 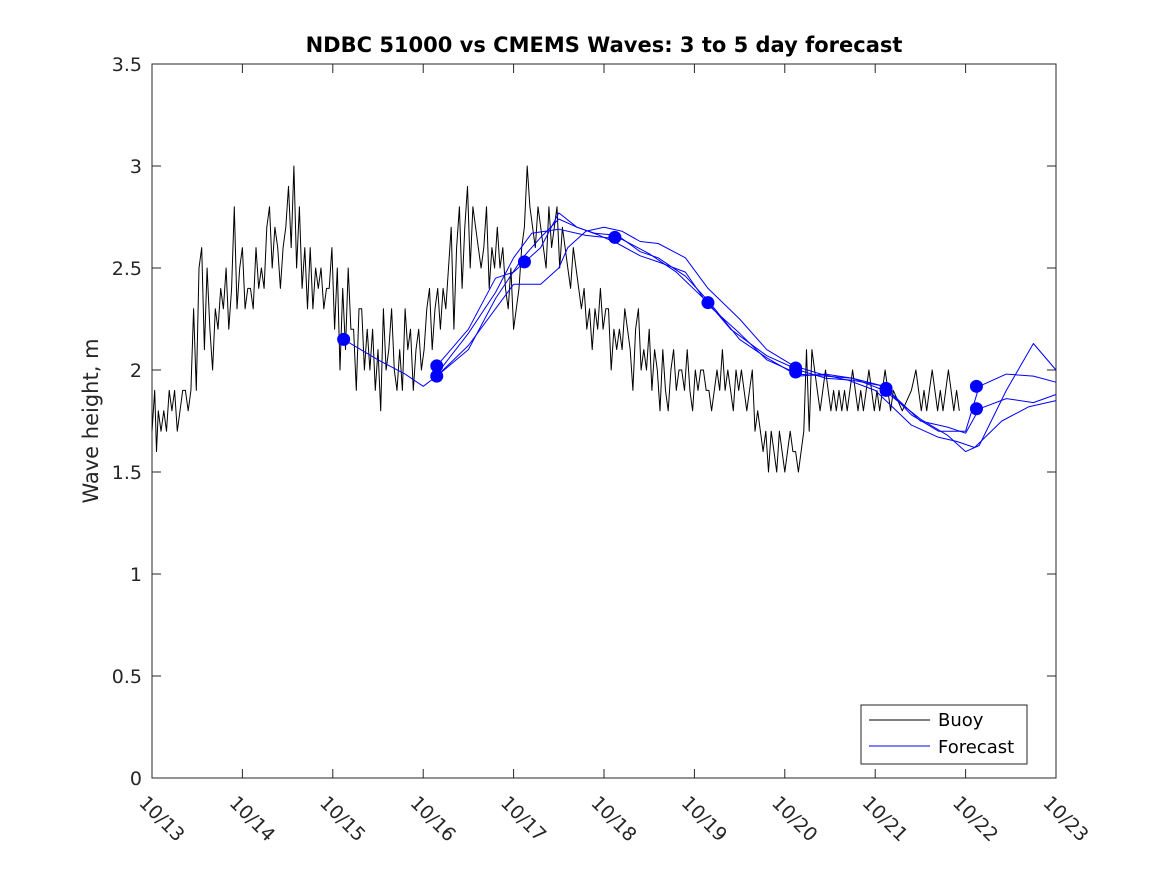 I want to click on y-tick-label: 2.5, so click(x=127, y=269).